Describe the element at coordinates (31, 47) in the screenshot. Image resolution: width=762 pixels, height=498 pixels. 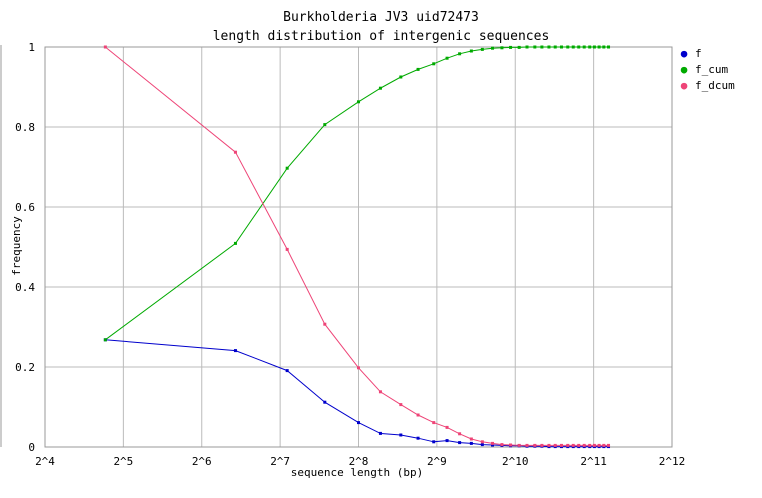
I see `y-tick-label: 1` at that location.